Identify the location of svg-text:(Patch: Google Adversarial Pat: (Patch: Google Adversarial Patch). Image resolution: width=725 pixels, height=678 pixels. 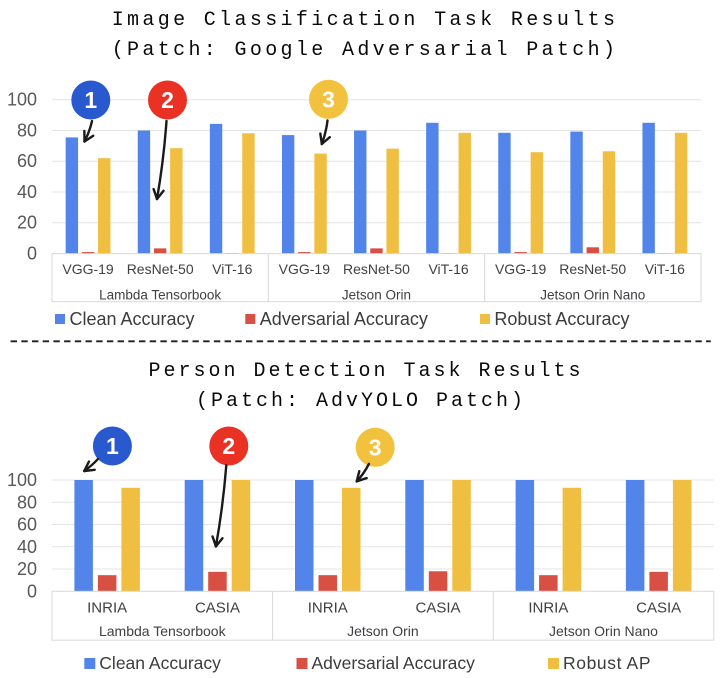
(365, 50).